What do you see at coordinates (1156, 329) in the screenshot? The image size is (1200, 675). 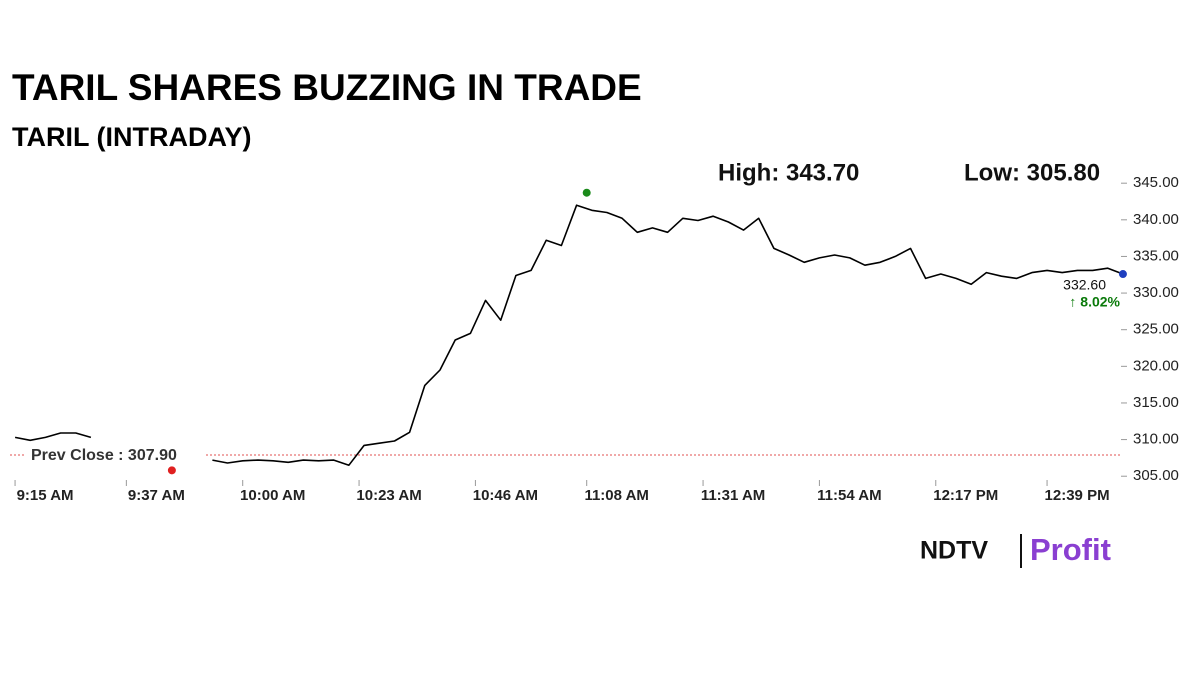 I see `y-tick-label: 325.00` at bounding box center [1156, 329].